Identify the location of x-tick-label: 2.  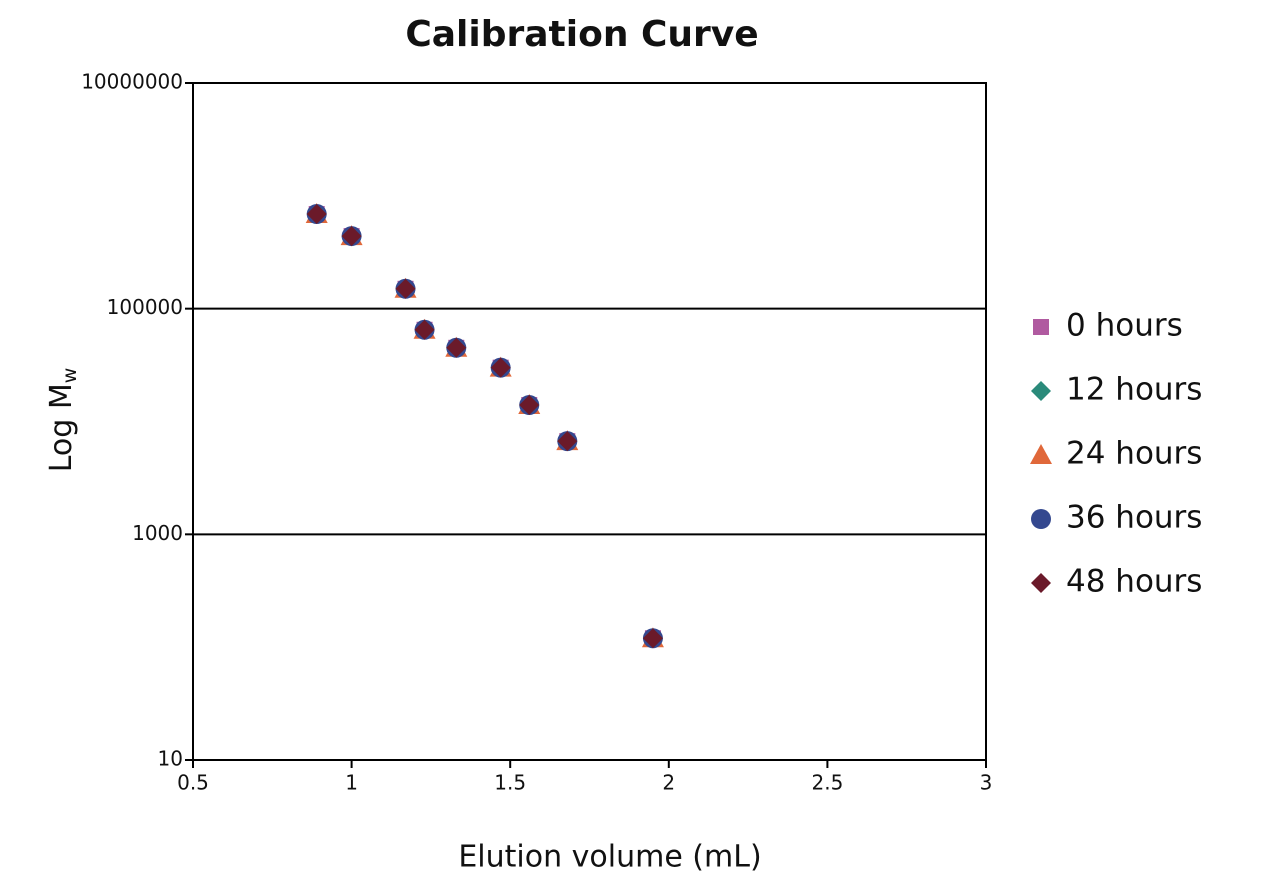
(668, 783).